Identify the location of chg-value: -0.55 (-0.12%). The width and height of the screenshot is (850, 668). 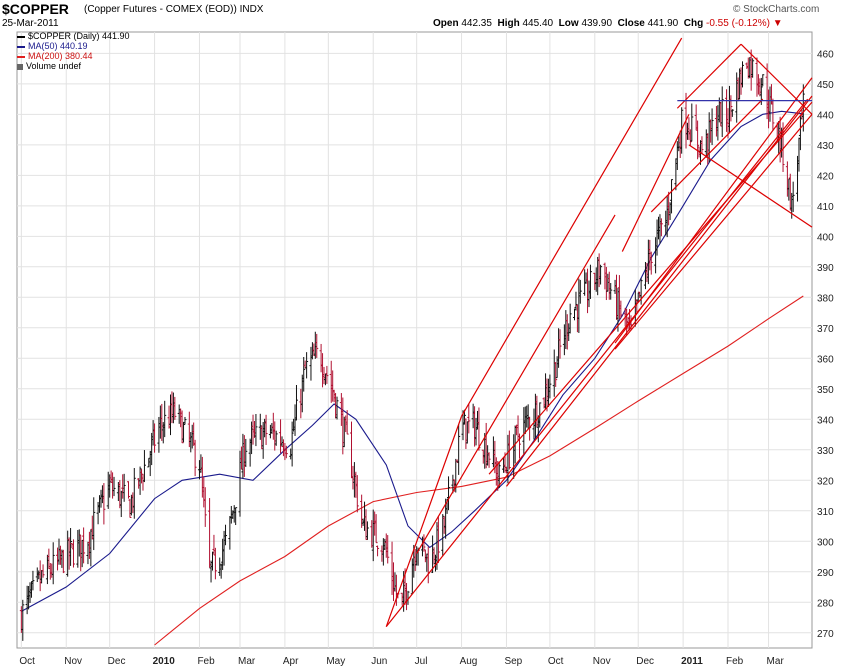
(738, 23).